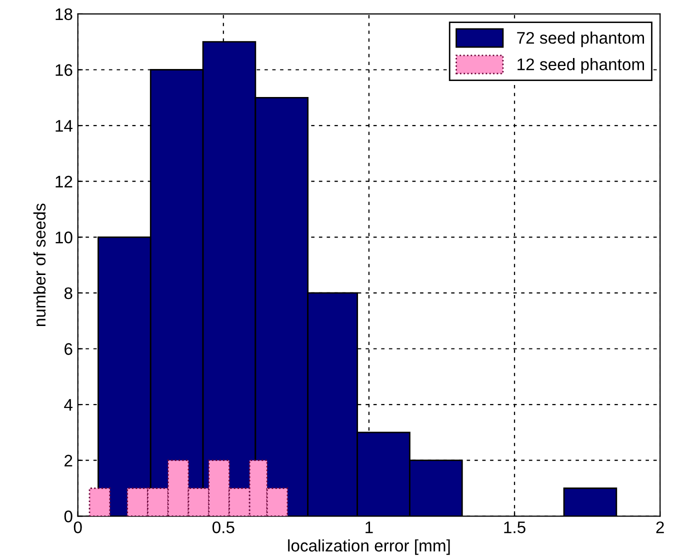 The width and height of the screenshot is (677, 558). What do you see at coordinates (68, 460) in the screenshot?
I see `y-tick-label: 2` at bounding box center [68, 460].